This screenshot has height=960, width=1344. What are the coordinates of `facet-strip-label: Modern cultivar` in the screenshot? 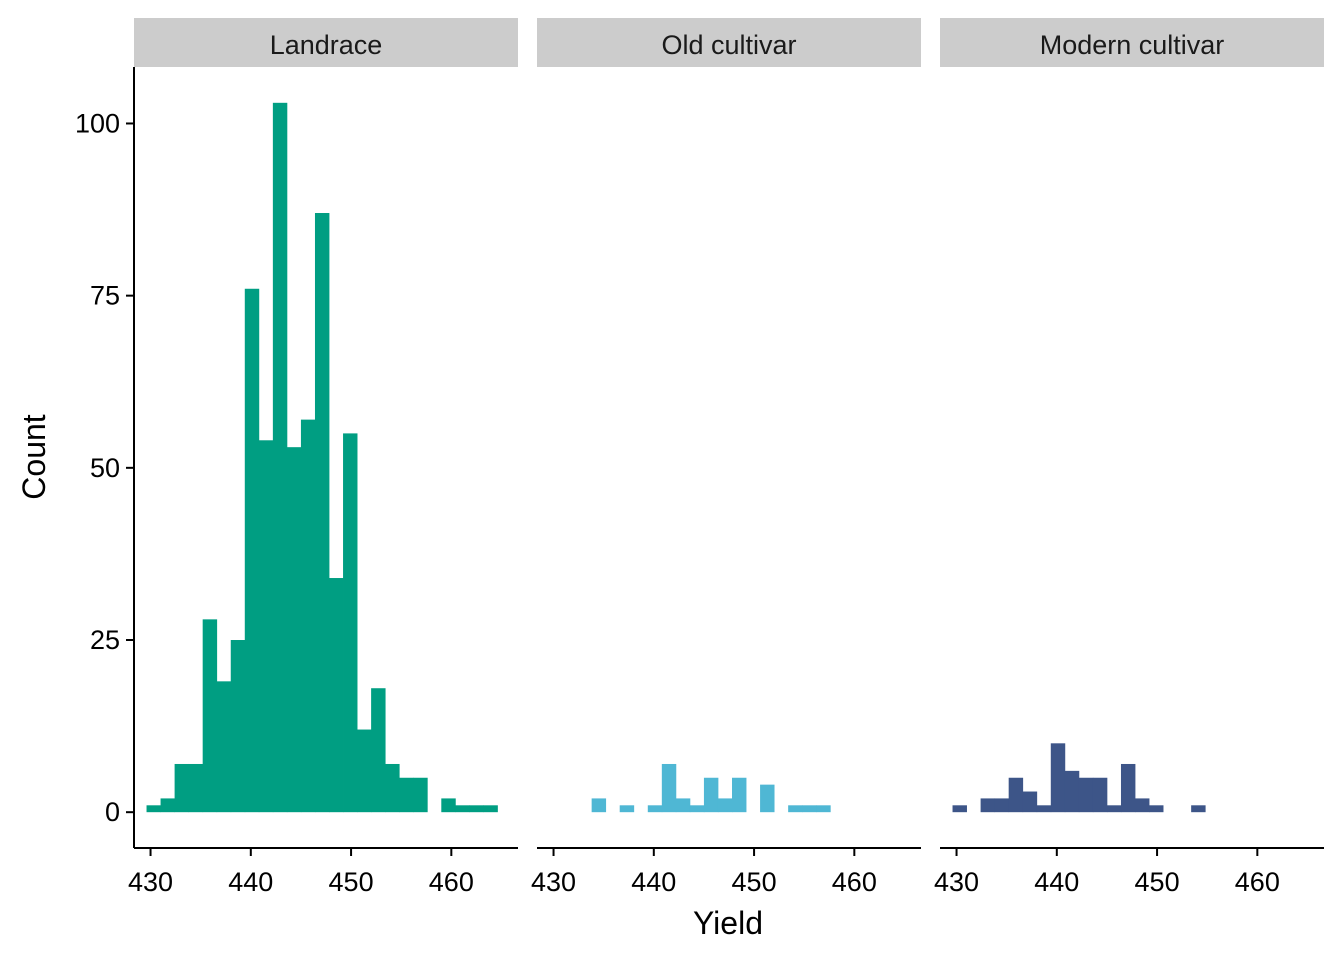 It's located at (1132, 45).